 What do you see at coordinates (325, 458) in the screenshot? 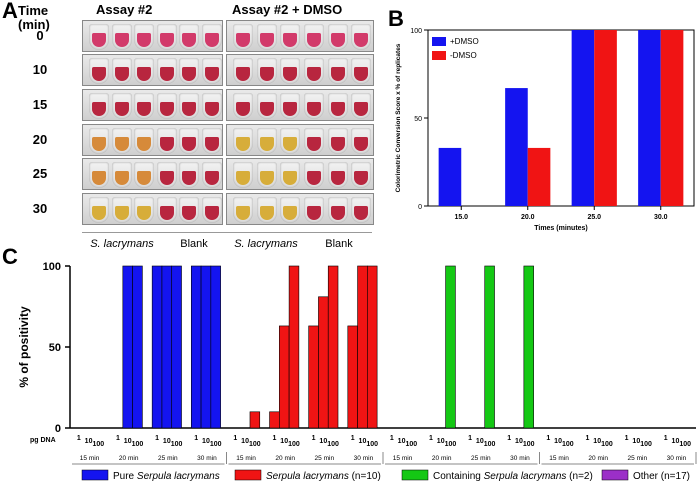
I see `time-group-label: 25 min` at bounding box center [325, 458].